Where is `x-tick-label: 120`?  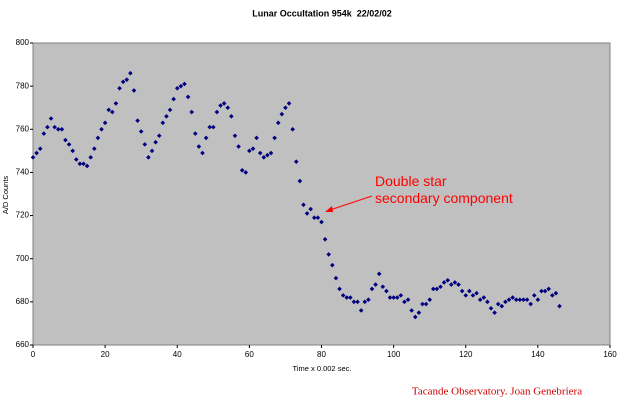 x-tick-label: 120 is located at coordinates (466, 354).